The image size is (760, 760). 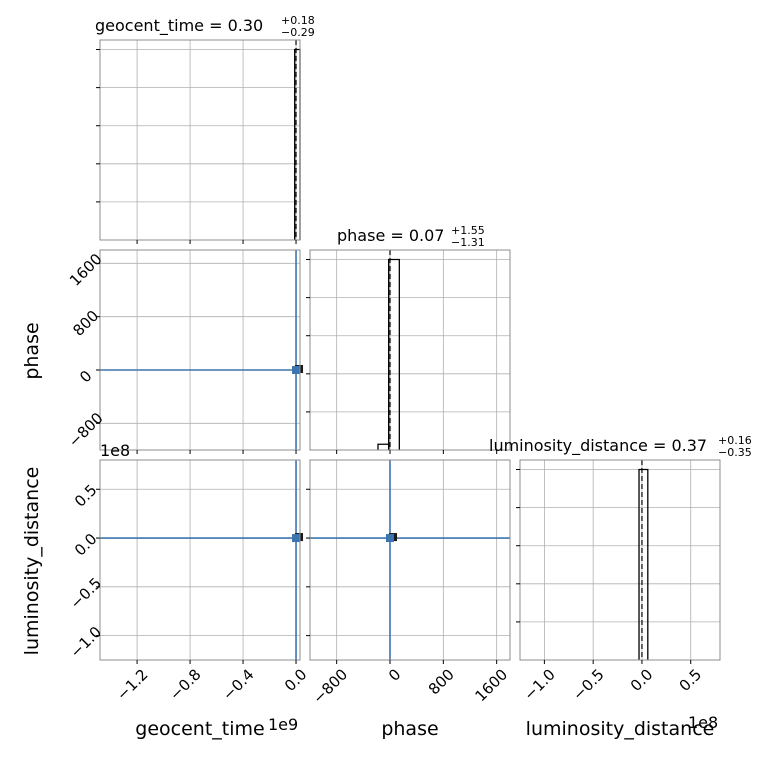 I want to click on tick-label-y: −0.5, so click(x=86, y=593).